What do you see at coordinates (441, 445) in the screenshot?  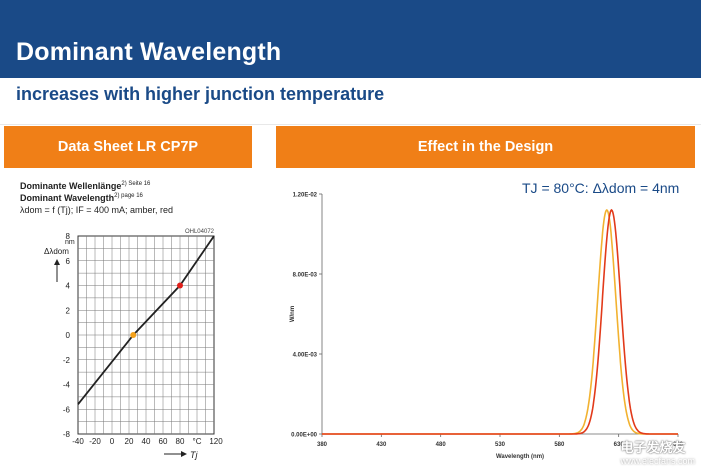 I see `spectrum-xtick-label: 480` at bounding box center [441, 445].